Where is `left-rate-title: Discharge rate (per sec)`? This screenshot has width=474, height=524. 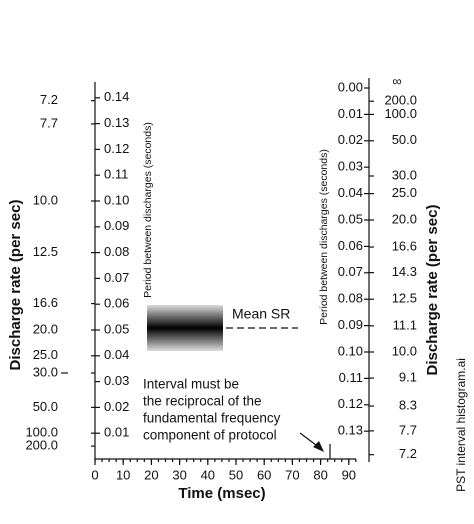
left-rate-title: Discharge rate (per sec) is located at coordinates (15, 285).